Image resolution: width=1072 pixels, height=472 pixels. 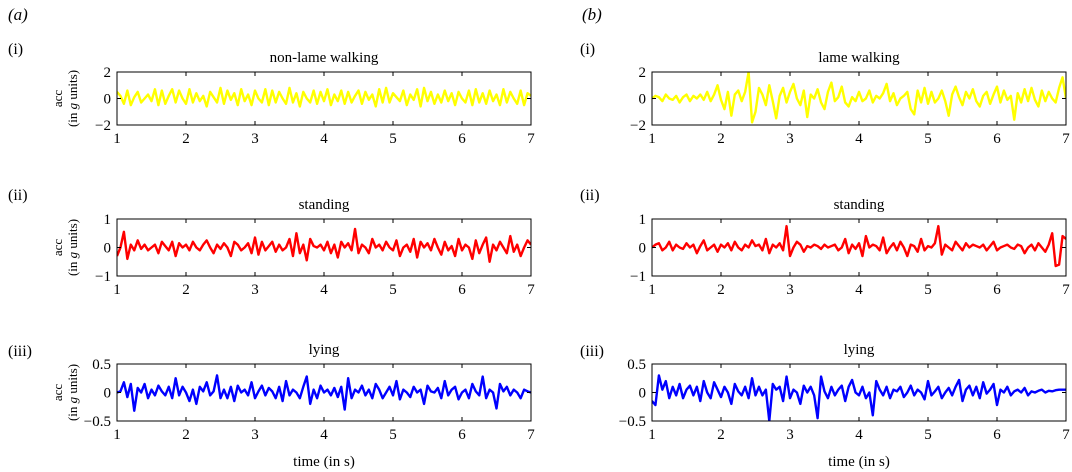 I want to click on panel-label-b: (b), so click(x=592, y=14).